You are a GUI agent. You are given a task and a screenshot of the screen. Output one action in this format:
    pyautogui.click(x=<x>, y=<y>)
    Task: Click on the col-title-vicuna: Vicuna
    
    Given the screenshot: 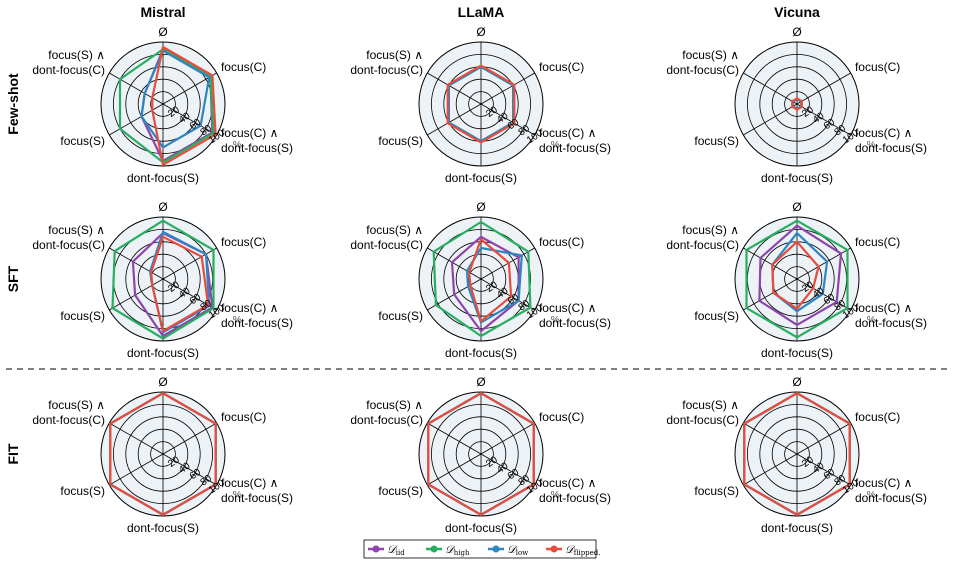 What is the action you would take?
    pyautogui.click(x=797, y=12)
    